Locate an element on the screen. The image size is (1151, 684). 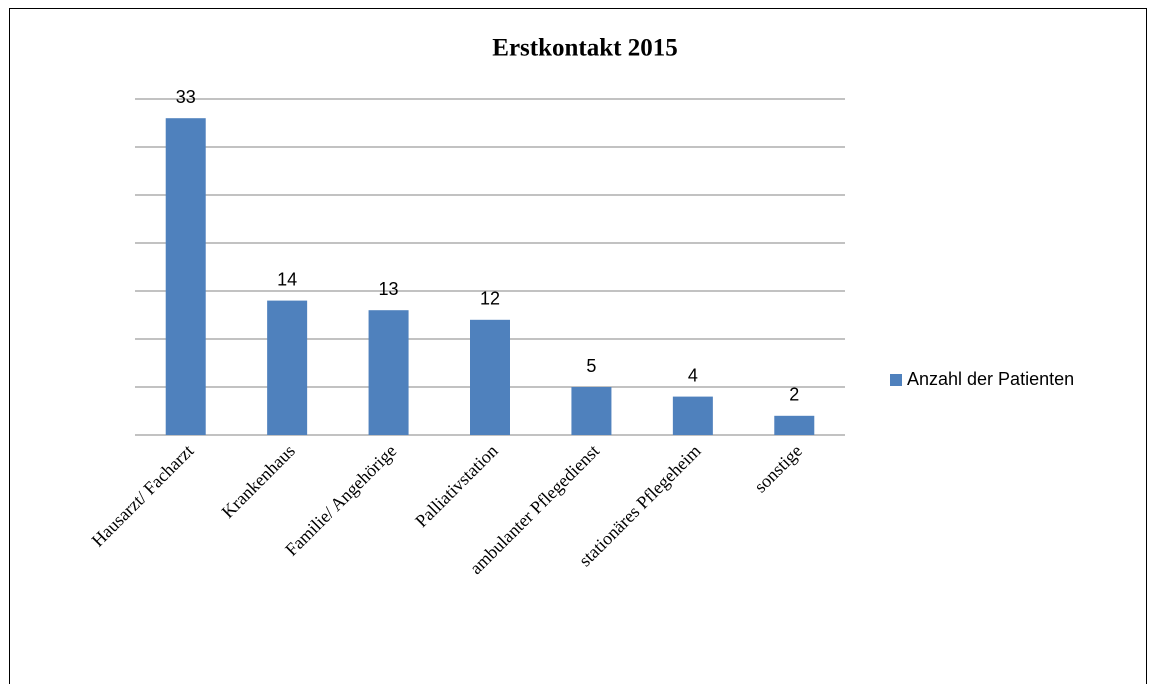
data-label: 33 is located at coordinates (186, 97).